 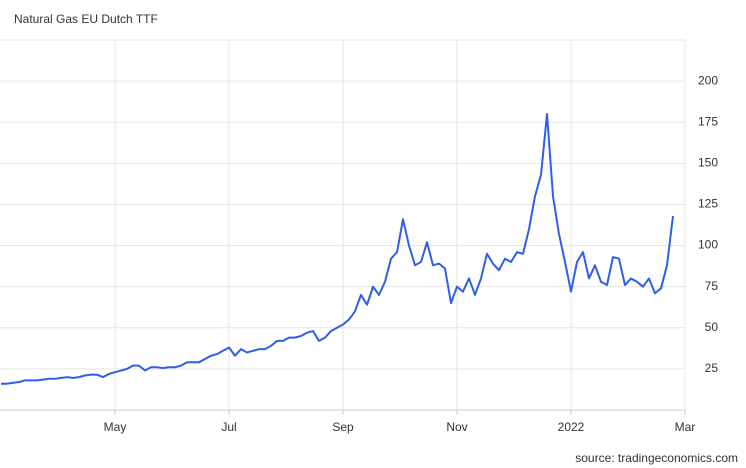 I want to click on y-tick-label: 75, so click(x=712, y=286).